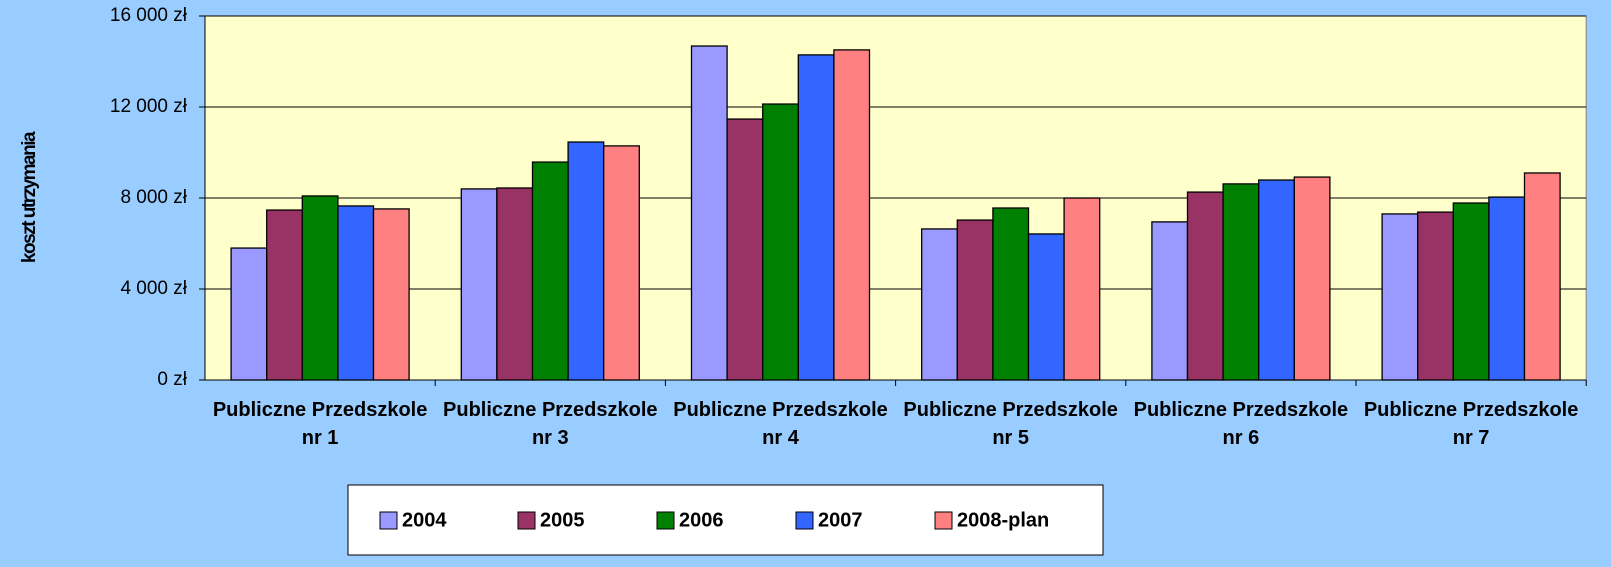 The width and height of the screenshot is (1611, 567). I want to click on y-tick-label: 8 000 zł, so click(153, 197).